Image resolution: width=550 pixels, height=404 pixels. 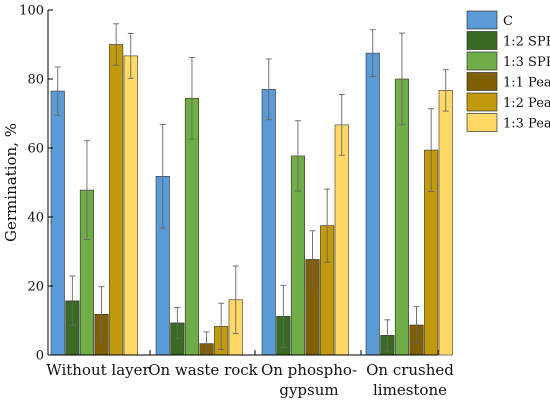 I want to click on y-tick-label: 40, so click(x=35, y=218).